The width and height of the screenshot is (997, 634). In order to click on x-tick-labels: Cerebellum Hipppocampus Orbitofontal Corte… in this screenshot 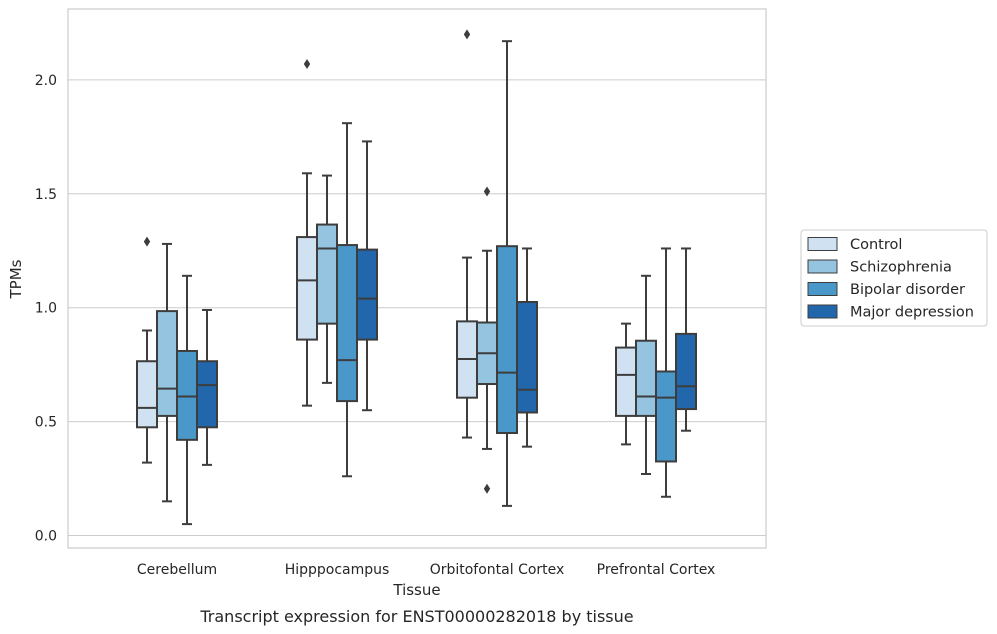, I will do `click(426, 570)`.